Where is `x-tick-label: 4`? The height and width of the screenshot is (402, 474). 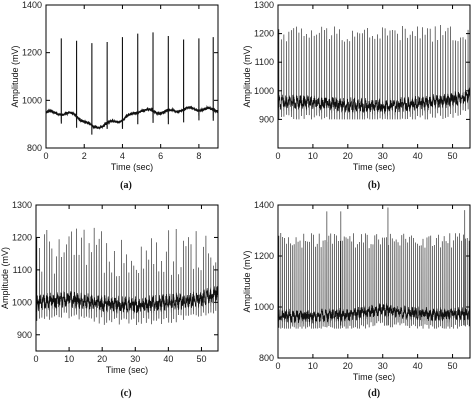
x-tick-label: 4 is located at coordinates (122, 156).